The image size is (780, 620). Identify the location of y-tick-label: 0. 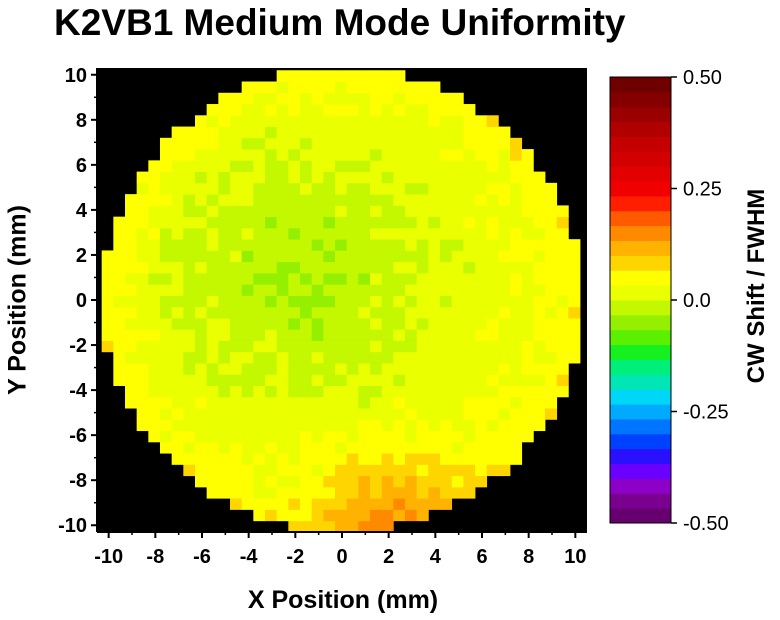
(81, 301).